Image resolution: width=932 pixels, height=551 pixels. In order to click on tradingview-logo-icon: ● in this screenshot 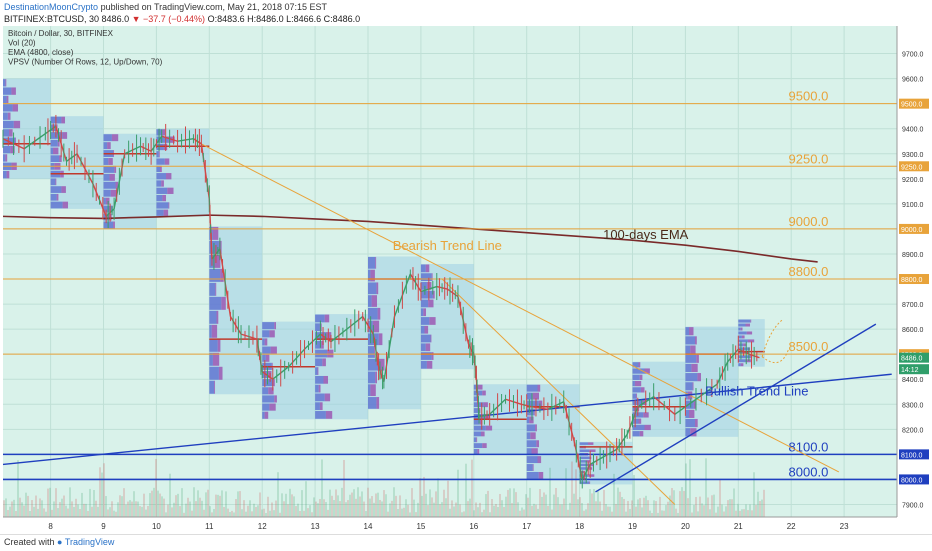, I will do `click(60, 542)`.